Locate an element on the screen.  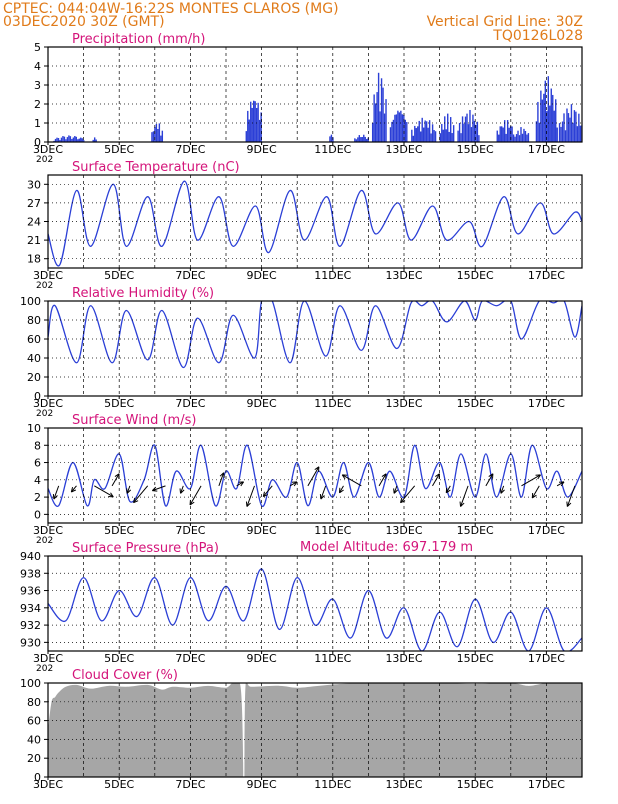
y-tick-label: 940 is located at coordinates (30, 556).